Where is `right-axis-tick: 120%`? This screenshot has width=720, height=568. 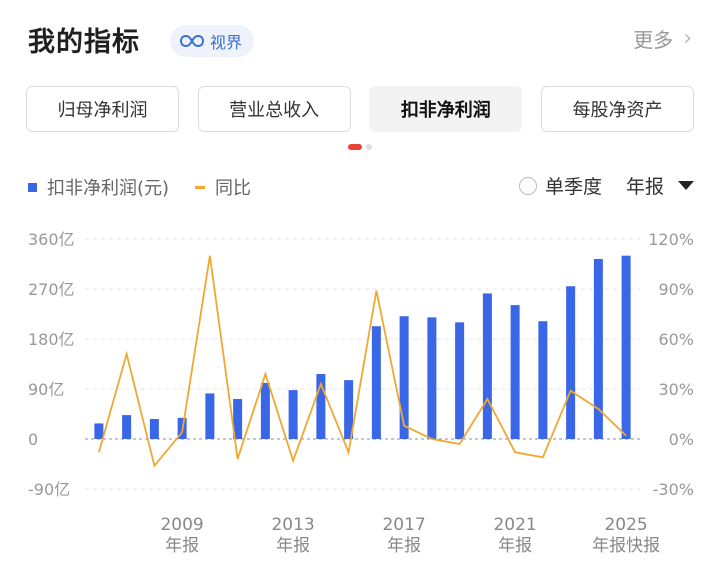
right-axis-tick: 120% is located at coordinates (671, 239).